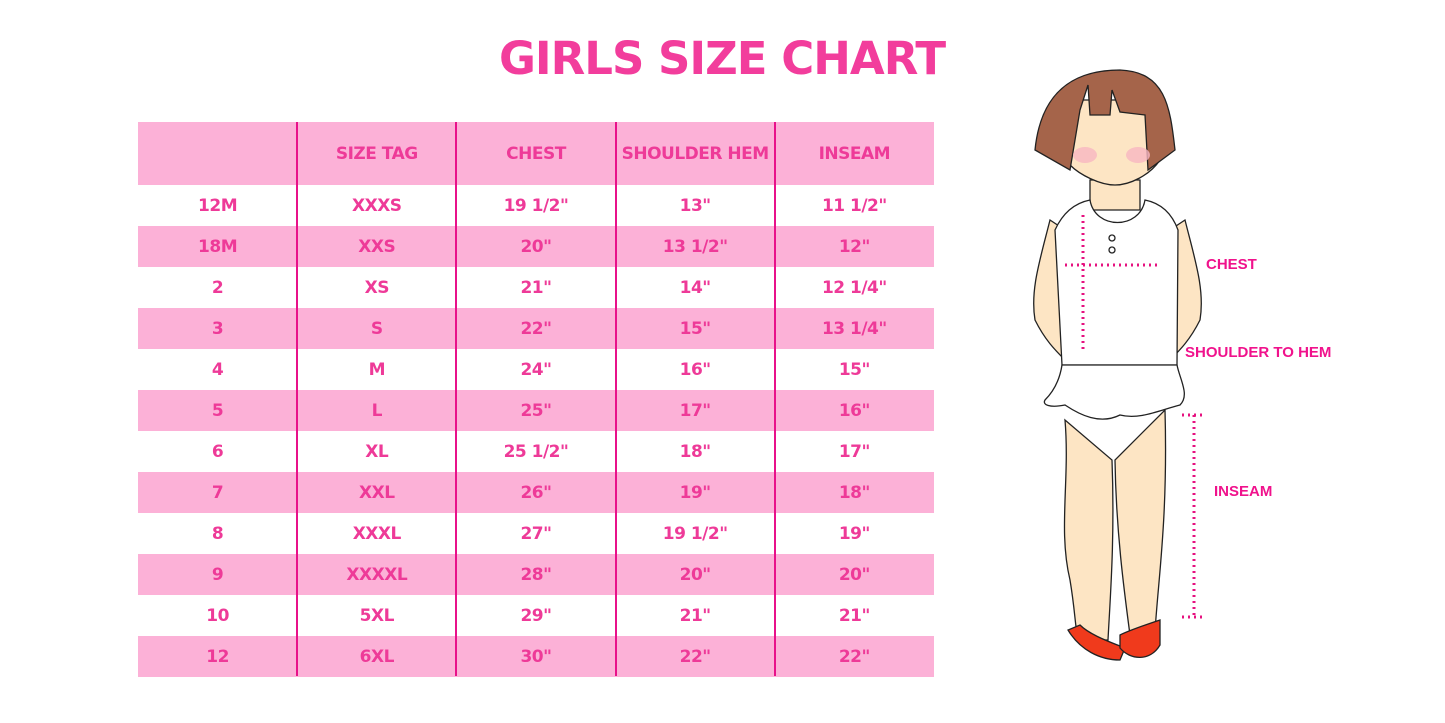 This screenshot has height=723, width=1445. I want to click on table-cell: 7, so click(217, 492).